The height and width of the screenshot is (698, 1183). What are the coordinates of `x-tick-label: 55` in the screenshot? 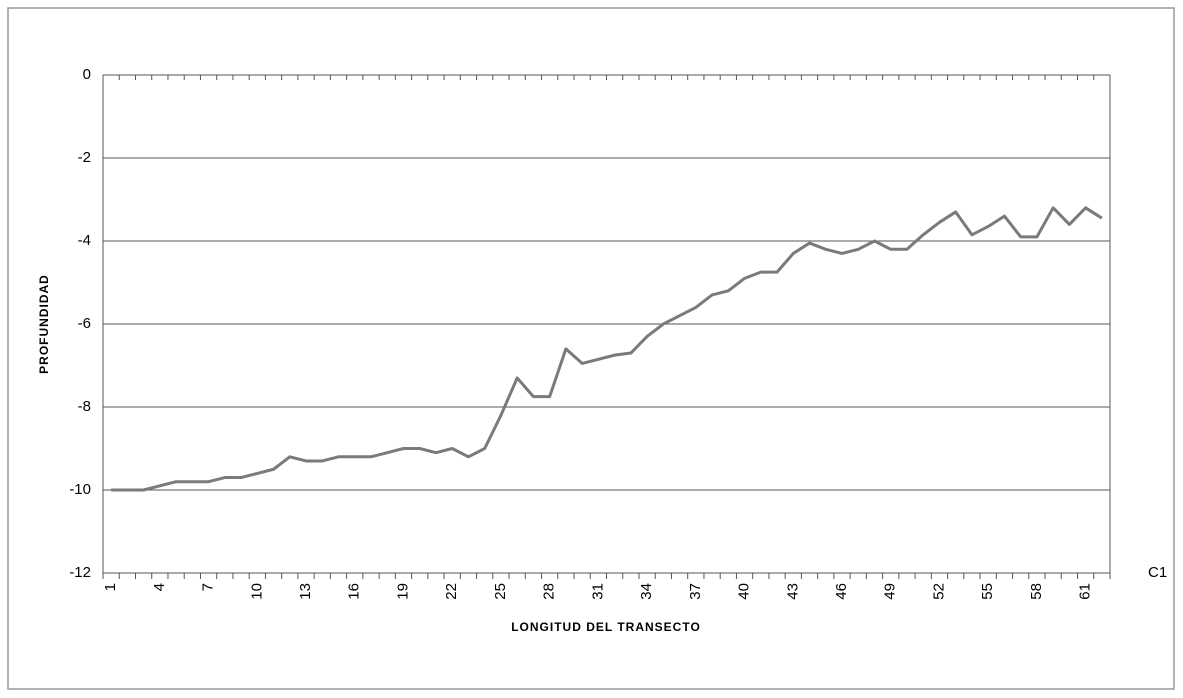 It's located at (987, 591).